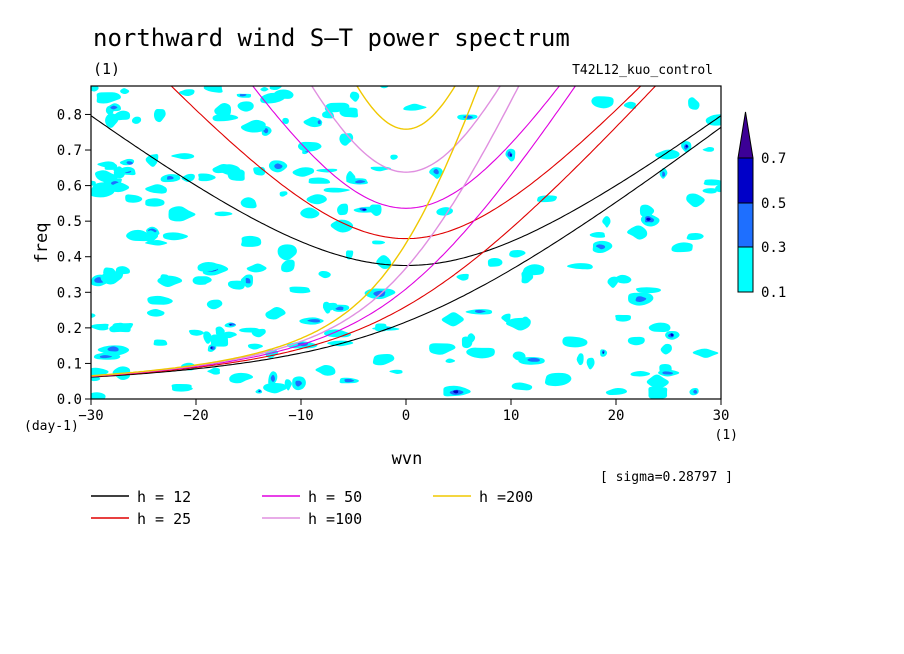  What do you see at coordinates (773, 159) in the screenshot?
I see `colorbar-label: 0.7` at bounding box center [773, 159].